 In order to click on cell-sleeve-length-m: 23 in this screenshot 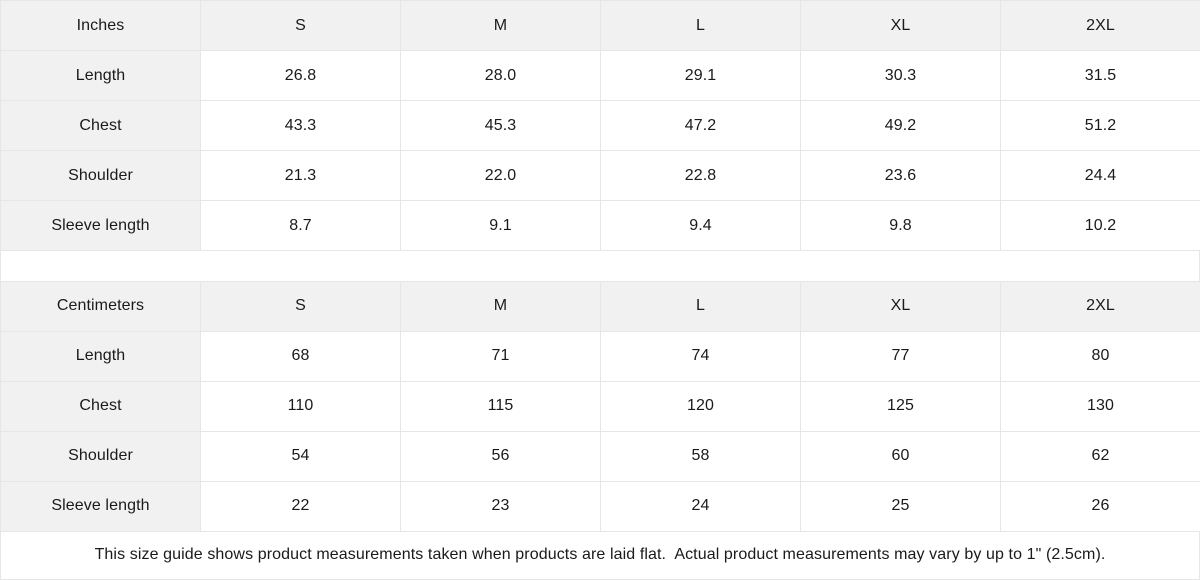, I will do `click(500, 506)`.